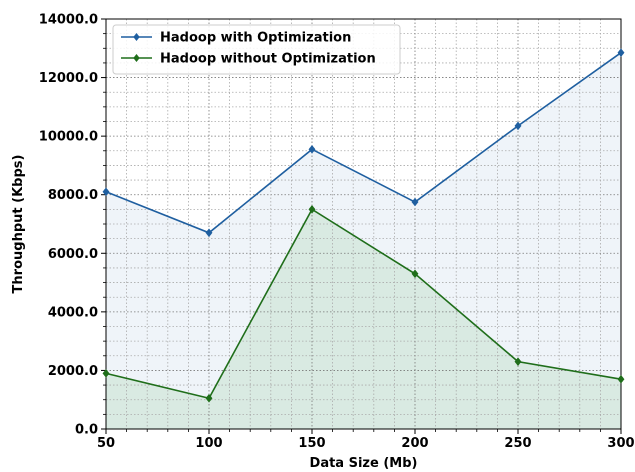 This screenshot has height=472, width=635. Describe the element at coordinates (73, 371) in the screenshot. I see `y-tick-label: 2000.0` at that location.